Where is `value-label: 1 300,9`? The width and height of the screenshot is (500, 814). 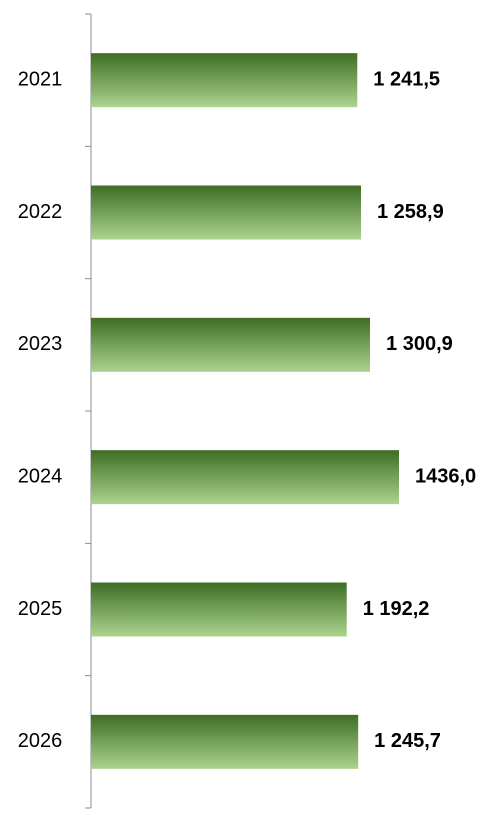 value-label: 1 300,9 is located at coordinates (419, 344).